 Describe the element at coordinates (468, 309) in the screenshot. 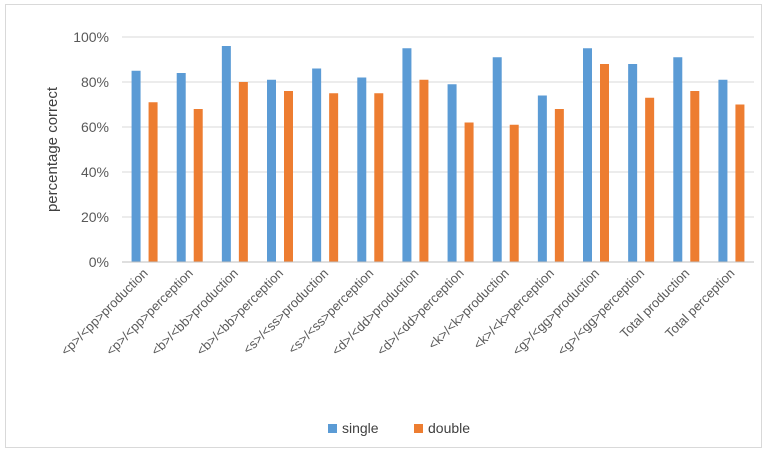

I see `category-label: <k>/<k>production` at that location.